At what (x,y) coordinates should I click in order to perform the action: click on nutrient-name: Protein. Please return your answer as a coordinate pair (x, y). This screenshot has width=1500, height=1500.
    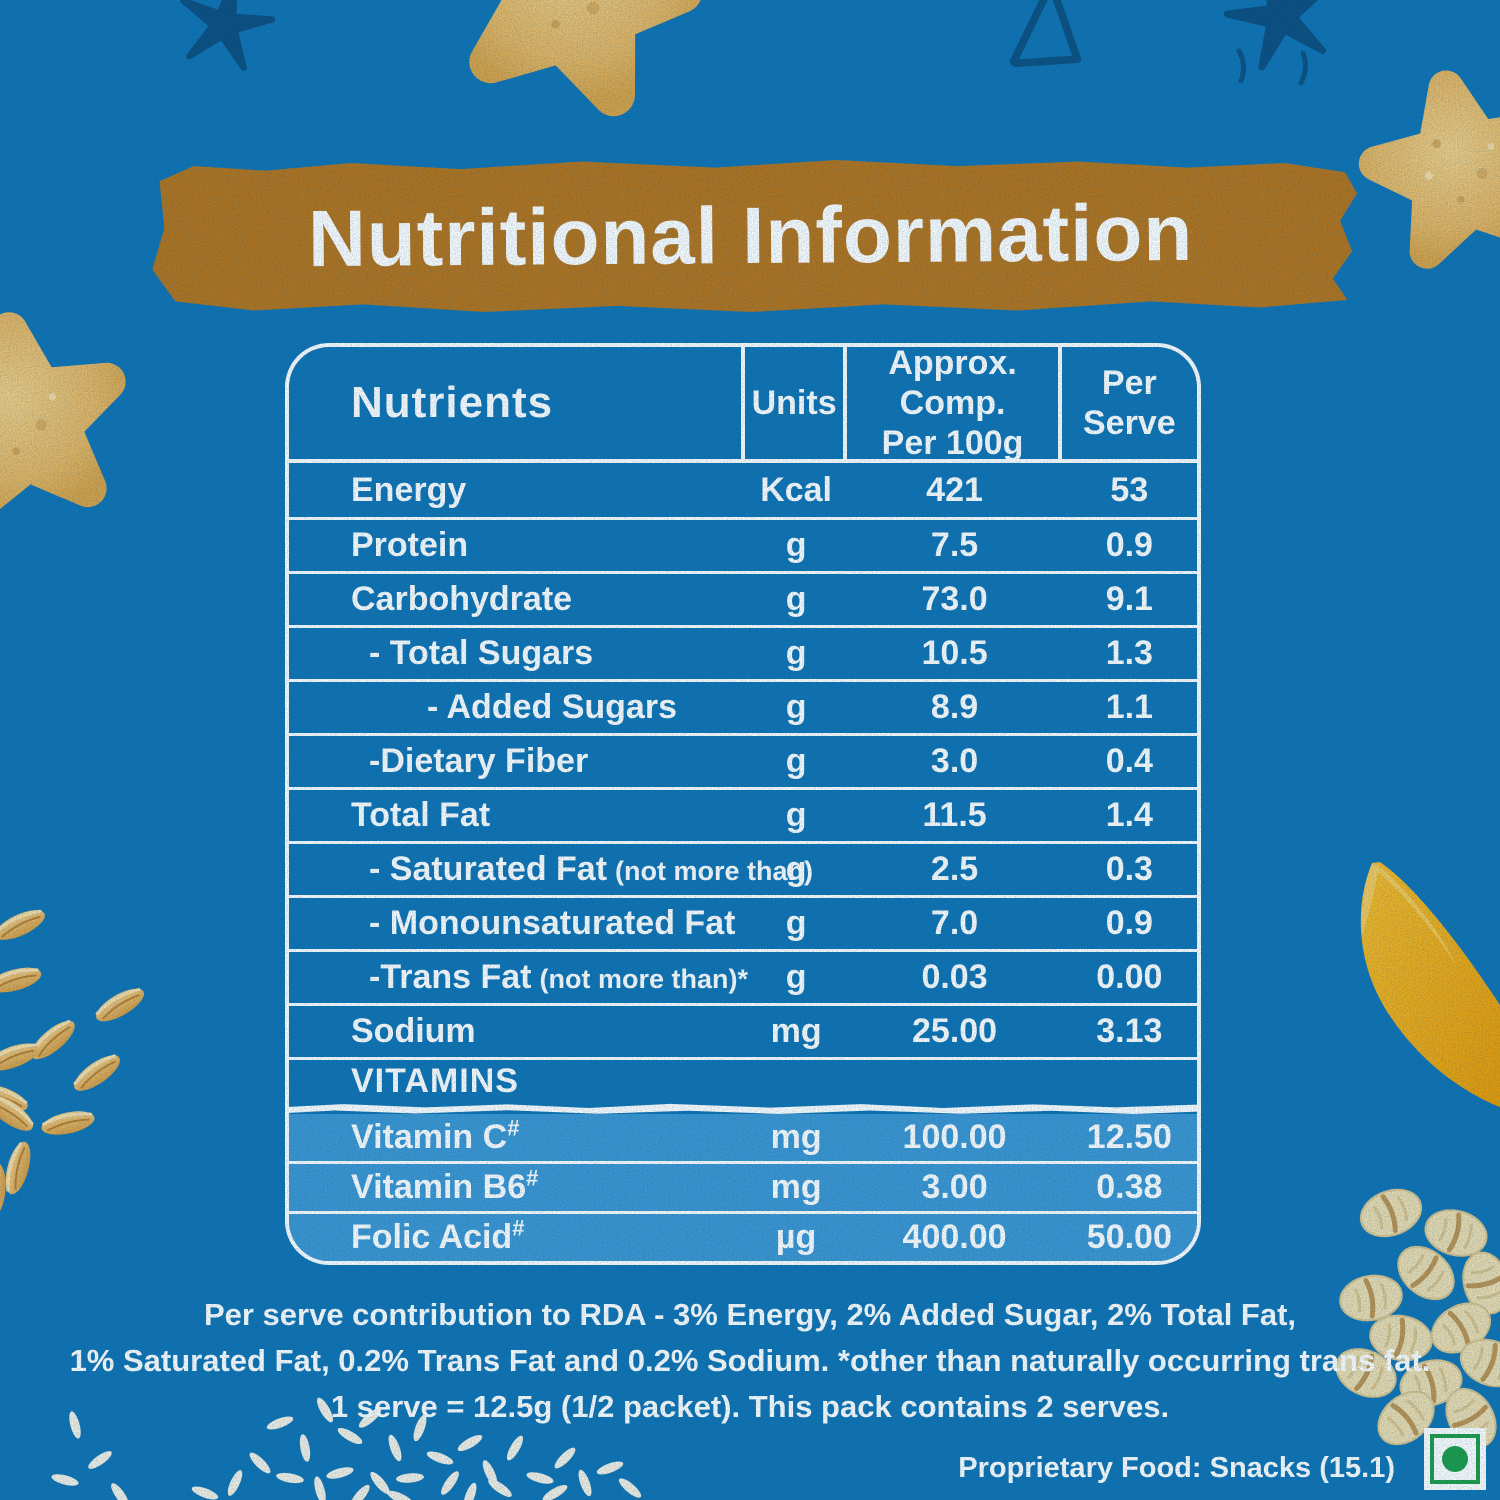
    Looking at the image, I should click on (410, 545).